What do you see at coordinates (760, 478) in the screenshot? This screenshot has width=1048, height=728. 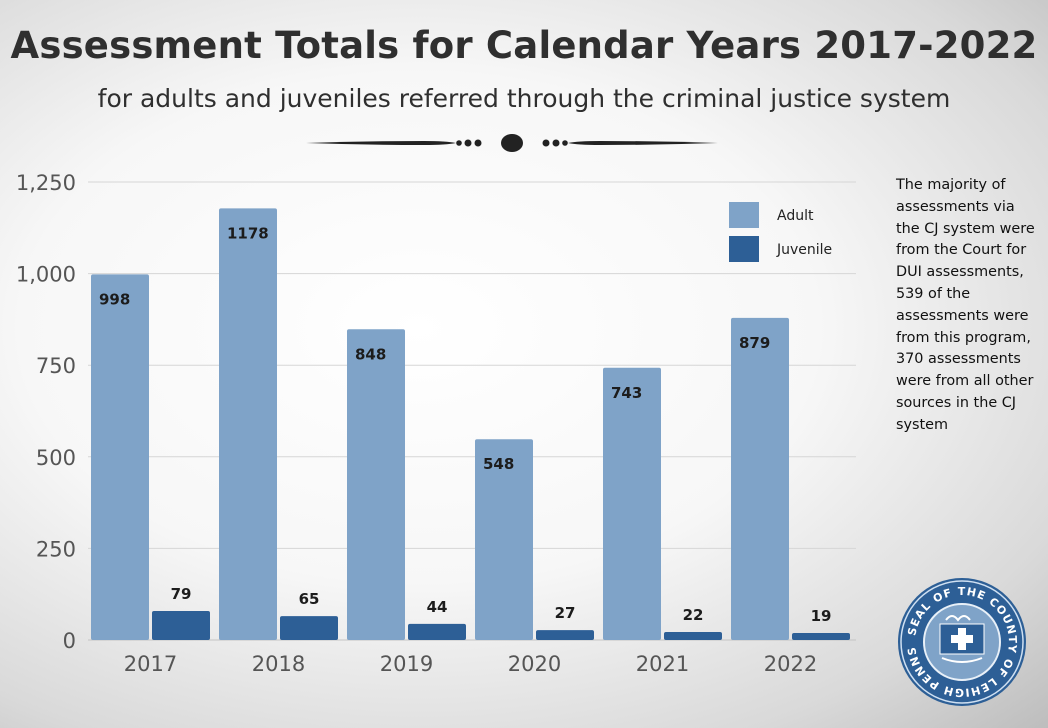 I see `bar-adult-2022` at bounding box center [760, 478].